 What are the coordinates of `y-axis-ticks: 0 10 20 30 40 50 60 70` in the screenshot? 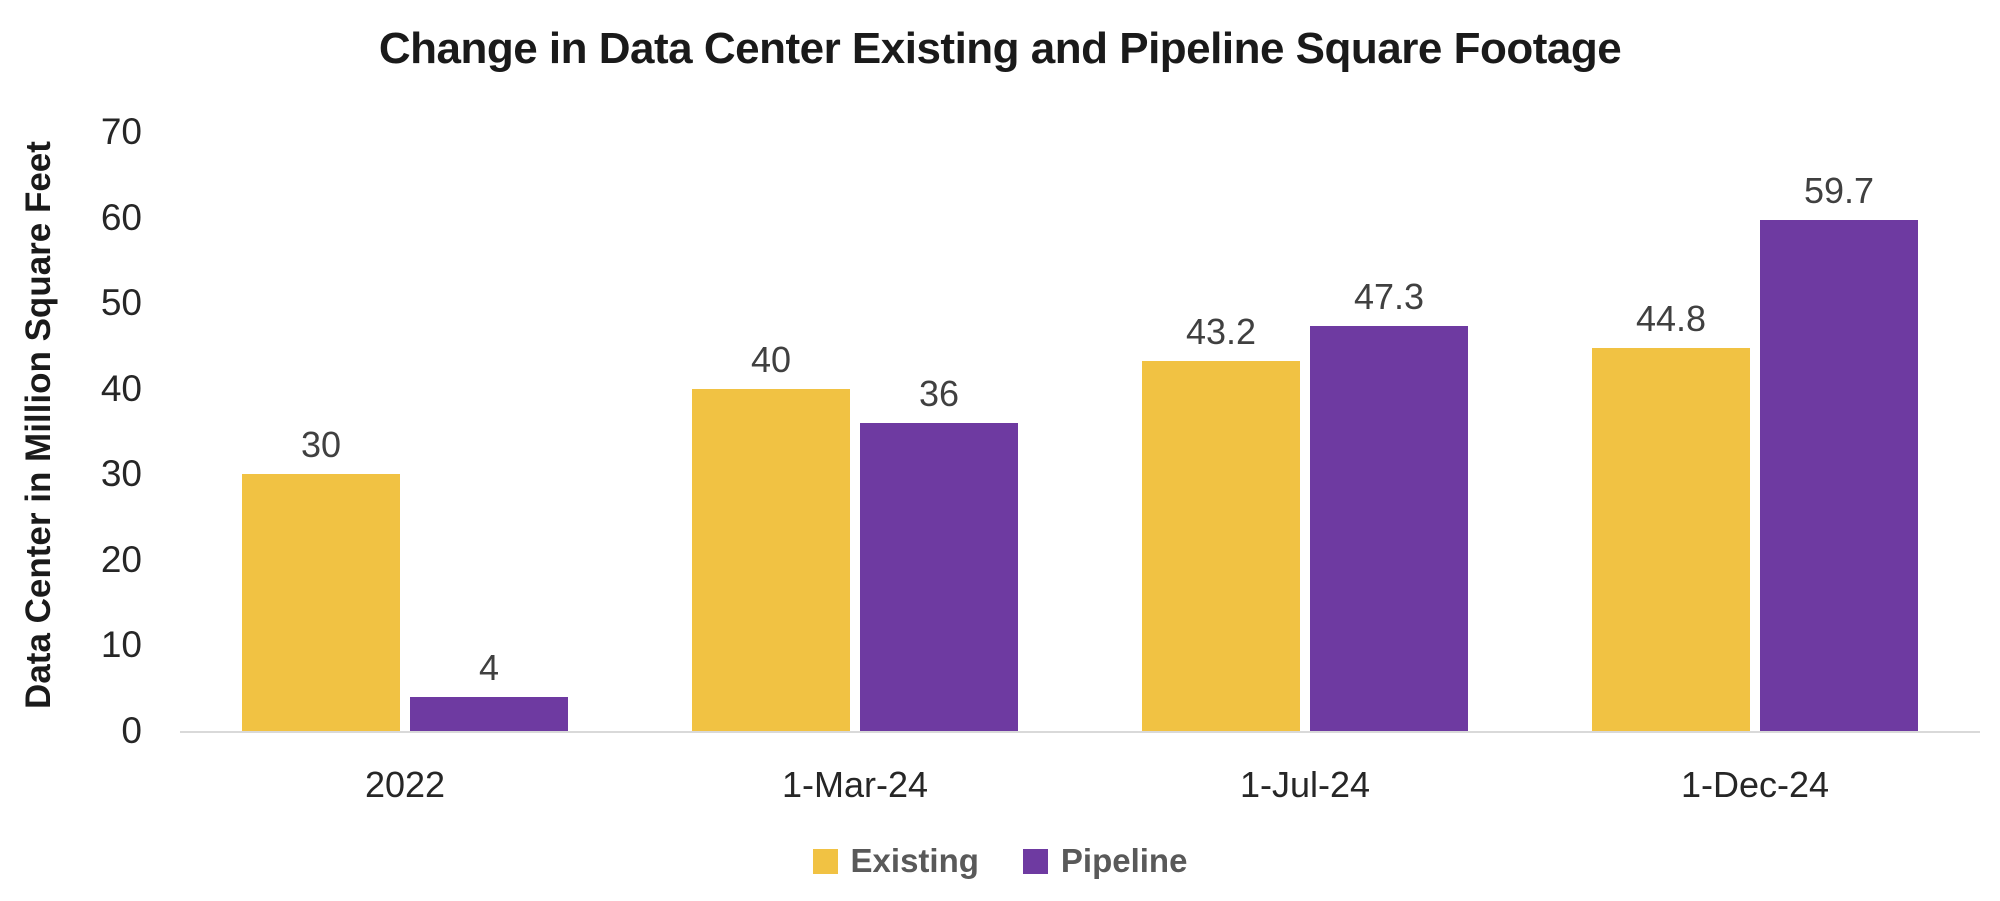 It's located at (71, 431).